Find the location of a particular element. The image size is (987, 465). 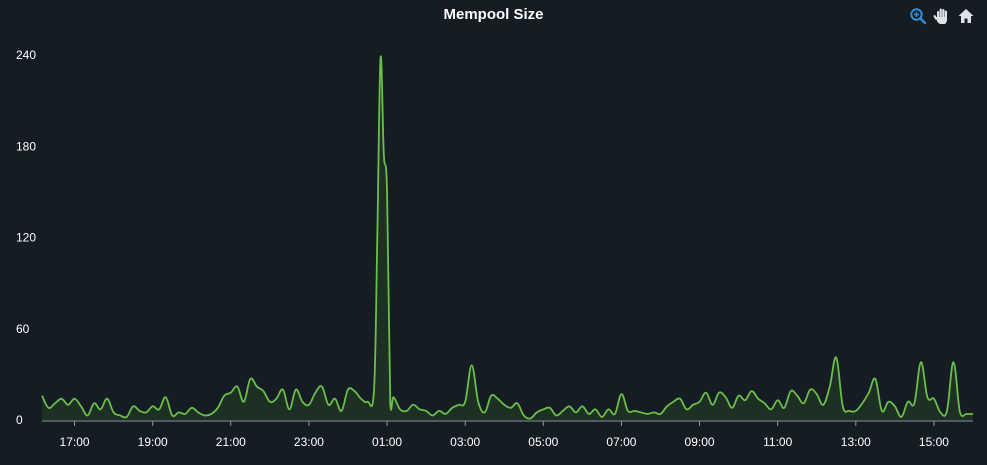

y-tick-label: 0 is located at coordinates (19, 420).